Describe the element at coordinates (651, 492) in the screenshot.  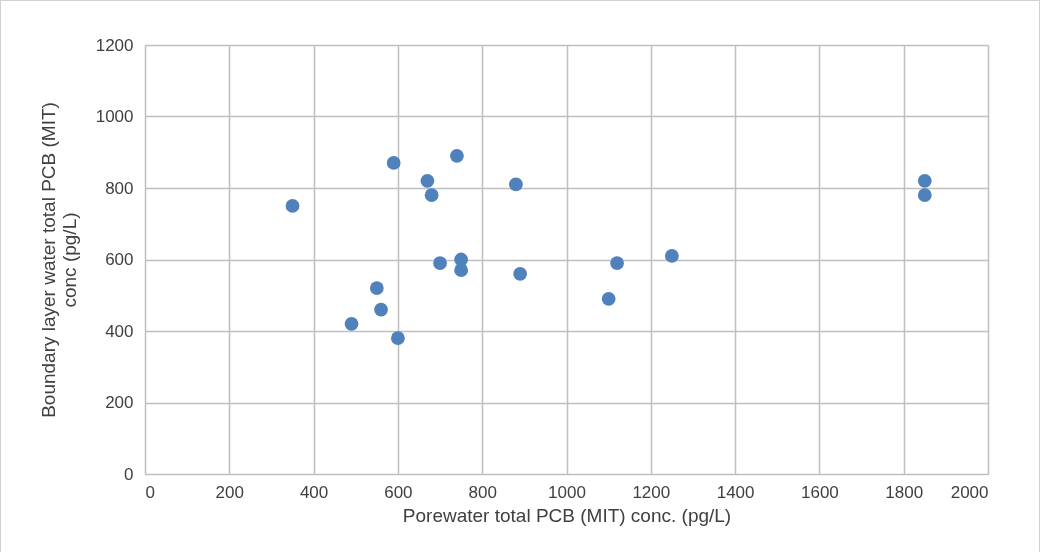
I see `x-tick-label: 1200` at that location.